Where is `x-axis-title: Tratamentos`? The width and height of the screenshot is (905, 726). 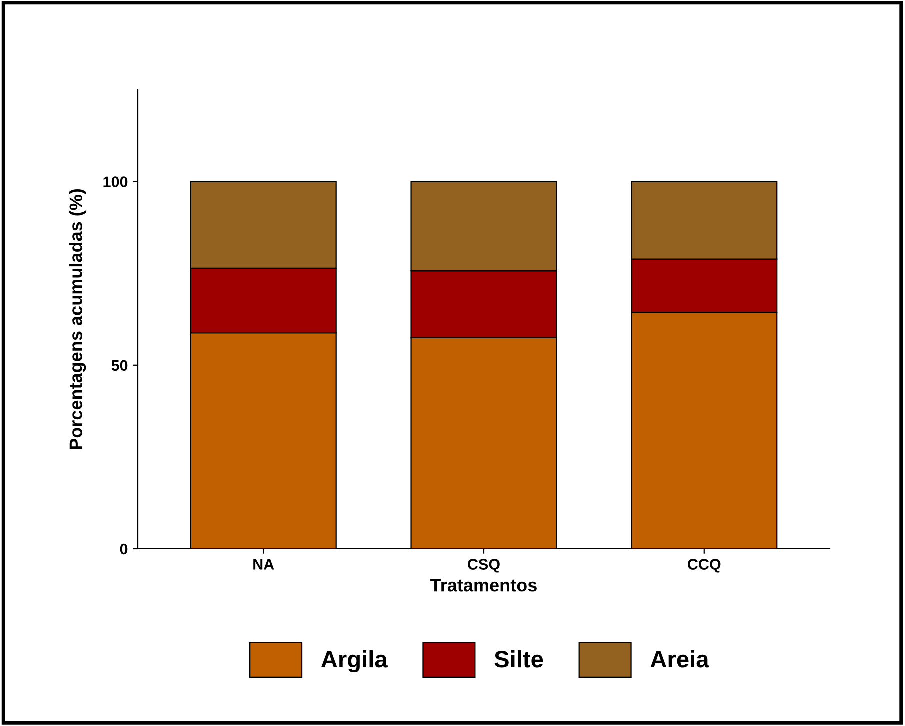
x-axis-title: Tratamentos is located at coordinates (483, 585).